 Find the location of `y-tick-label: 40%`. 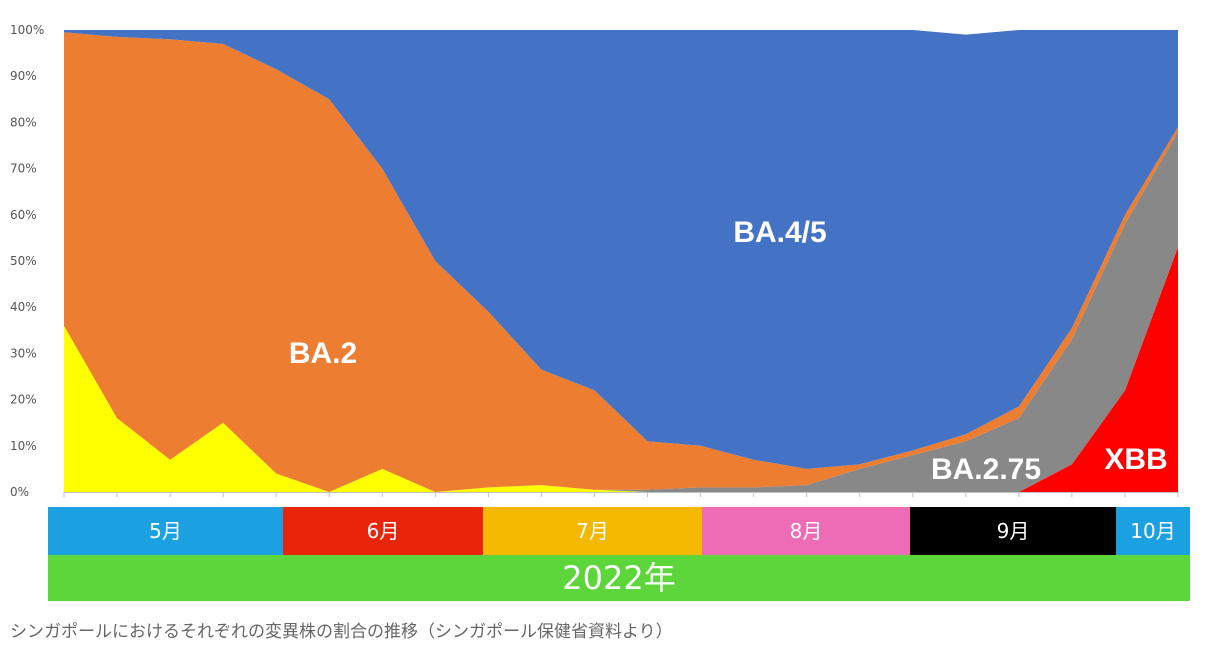

y-tick-label: 40% is located at coordinates (23, 307).